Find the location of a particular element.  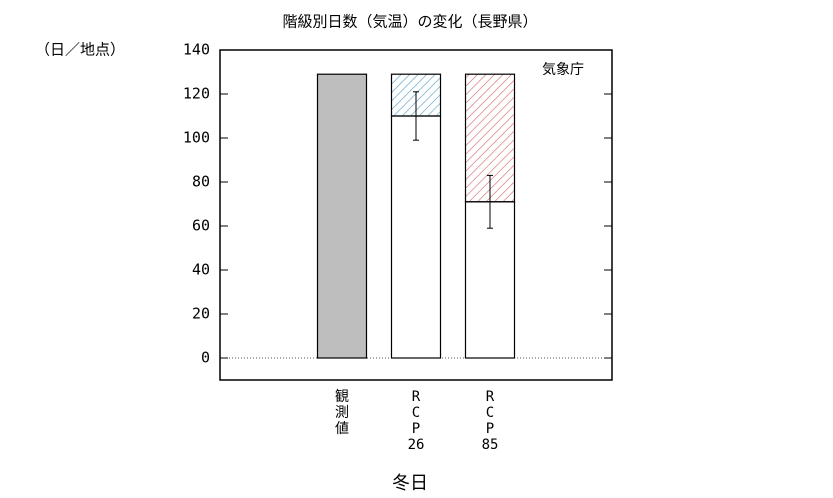

y-tick-label: 0 is located at coordinates (205, 358).